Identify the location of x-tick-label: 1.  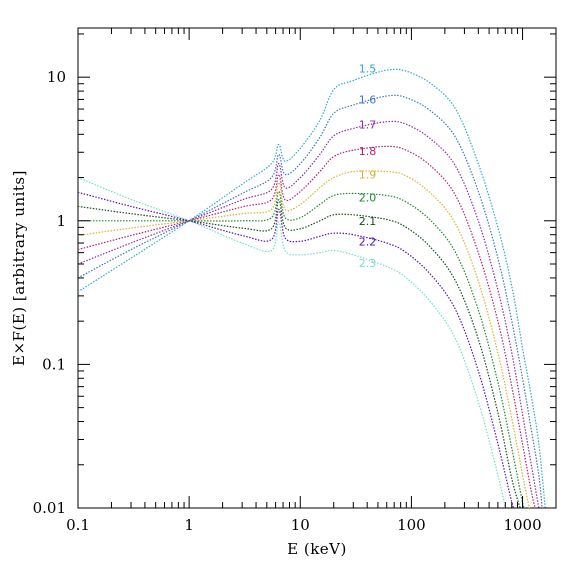
(189, 525).